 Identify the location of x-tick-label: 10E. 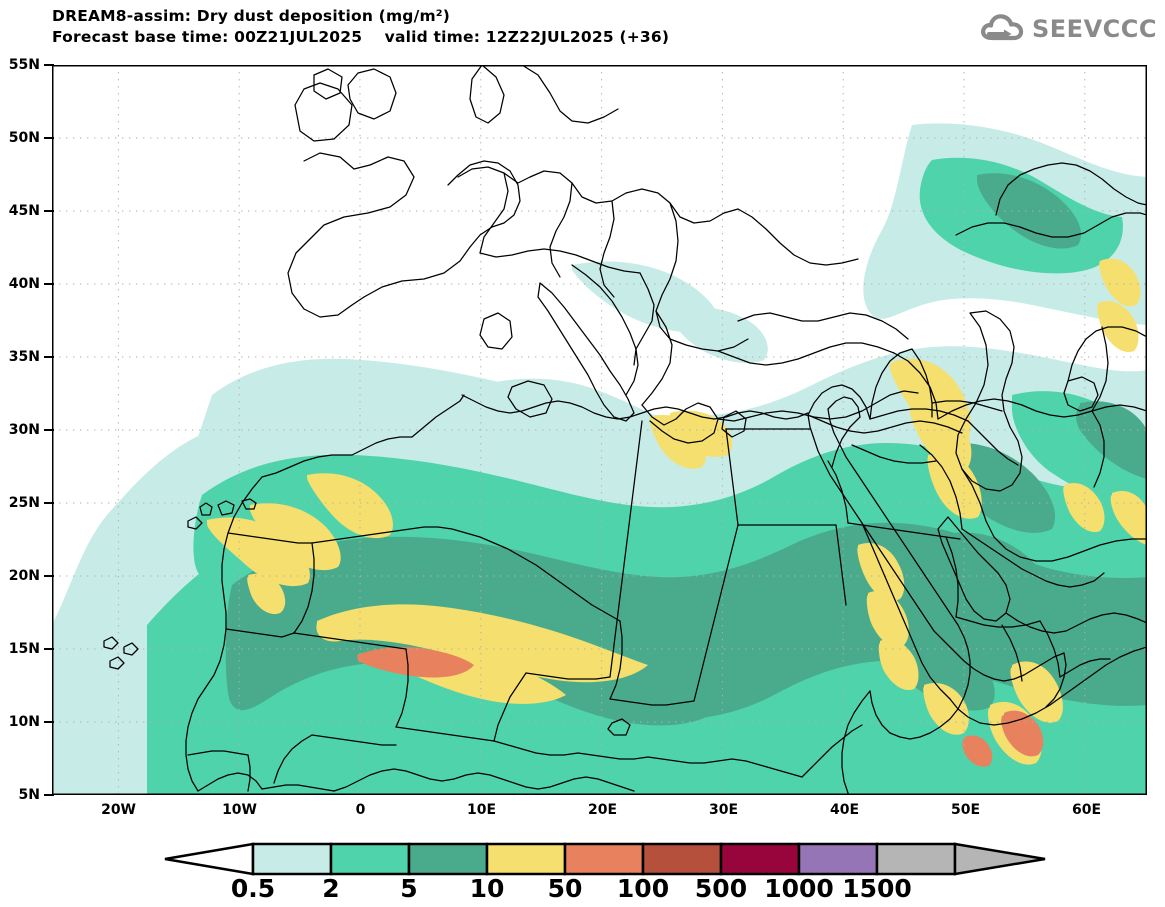
(481, 810).